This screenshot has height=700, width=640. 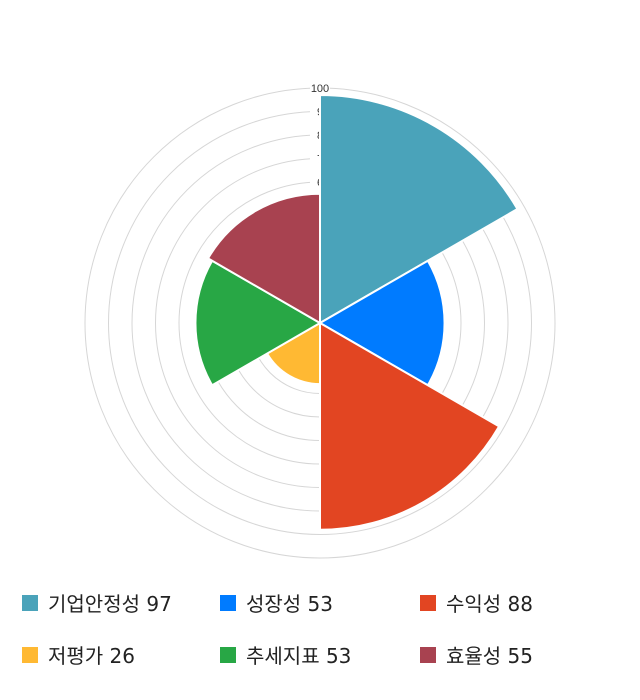 I want to click on tick-label-bg, so click(x=320, y=88).